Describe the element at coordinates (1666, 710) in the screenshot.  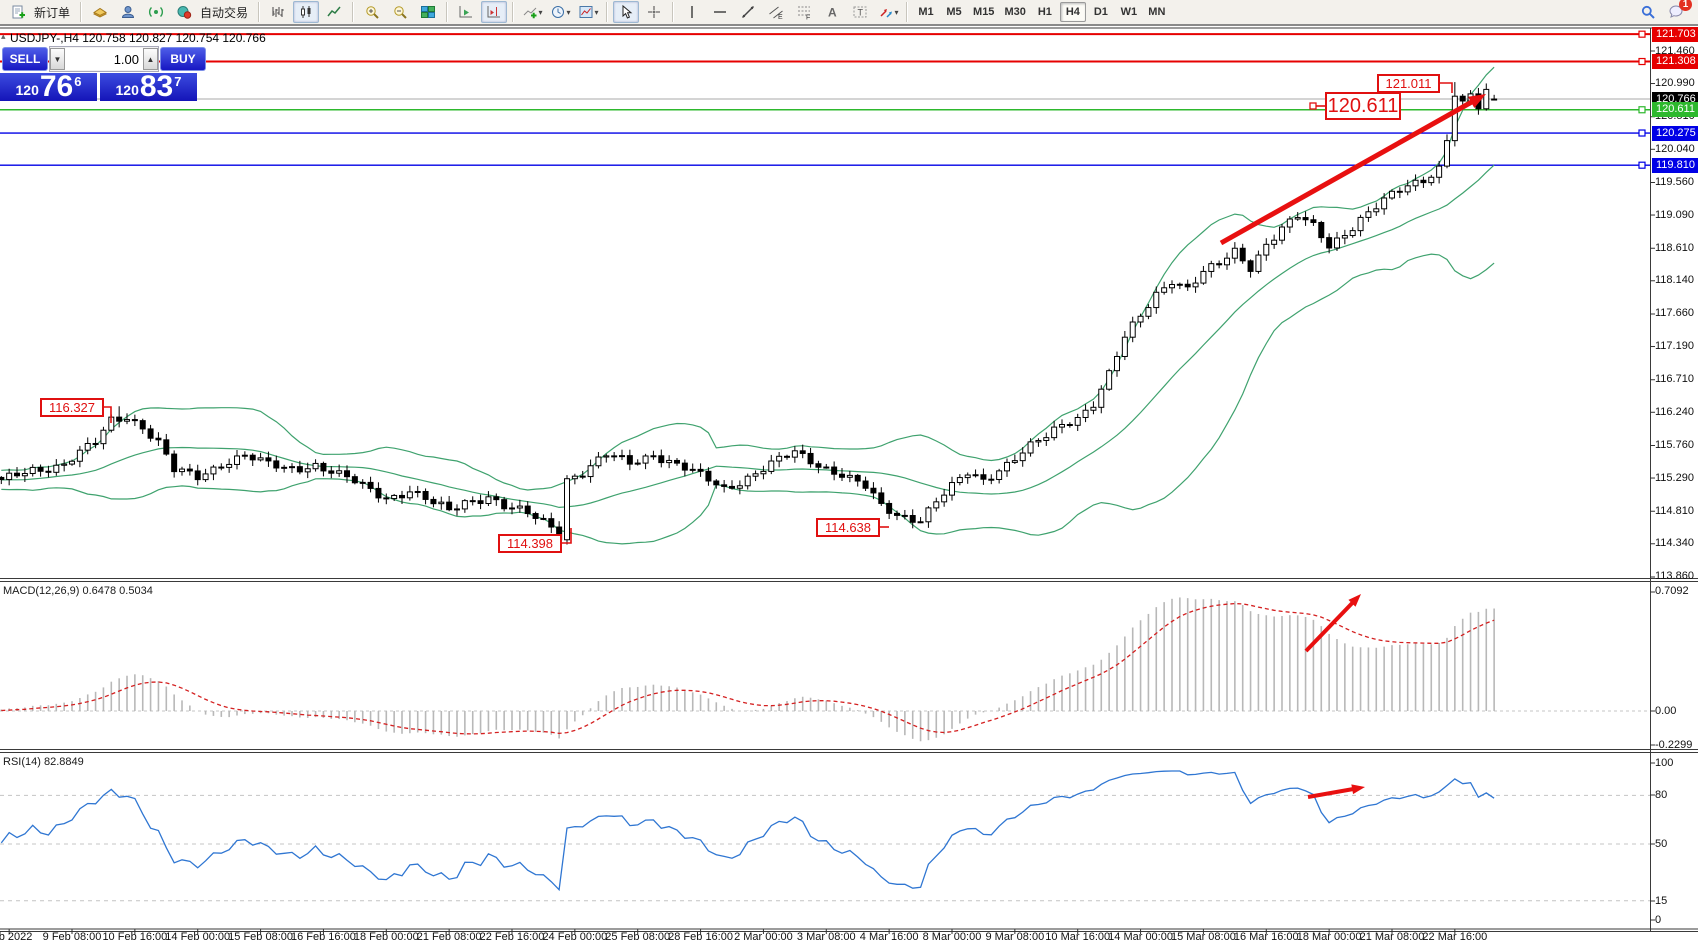
I see `macd-axis-tick-label: 0.00` at that location.